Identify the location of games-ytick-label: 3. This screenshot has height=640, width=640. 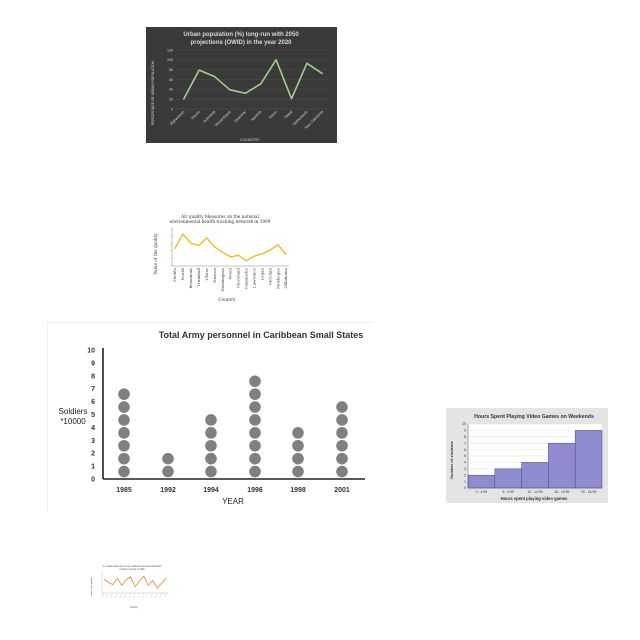
(465, 469).